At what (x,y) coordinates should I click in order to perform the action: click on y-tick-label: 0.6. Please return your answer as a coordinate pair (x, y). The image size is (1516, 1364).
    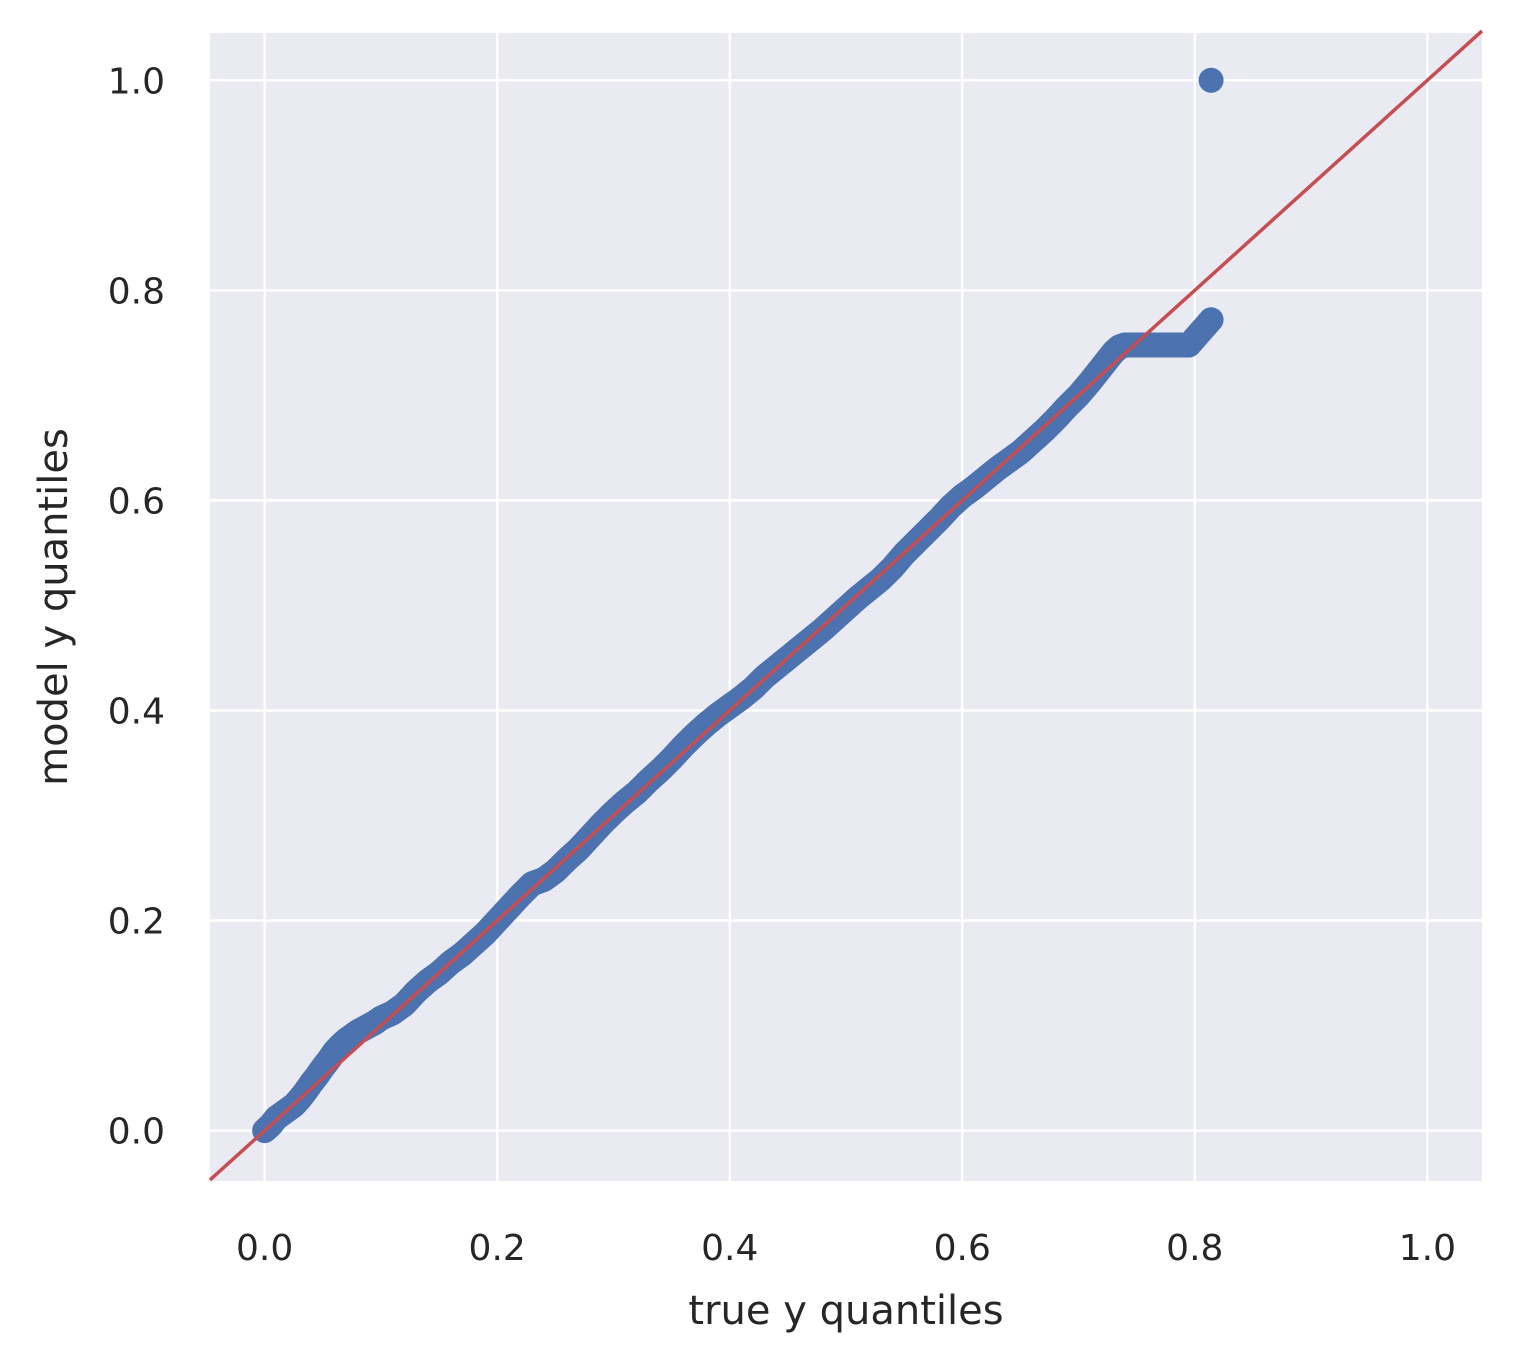
    Looking at the image, I should click on (136, 501).